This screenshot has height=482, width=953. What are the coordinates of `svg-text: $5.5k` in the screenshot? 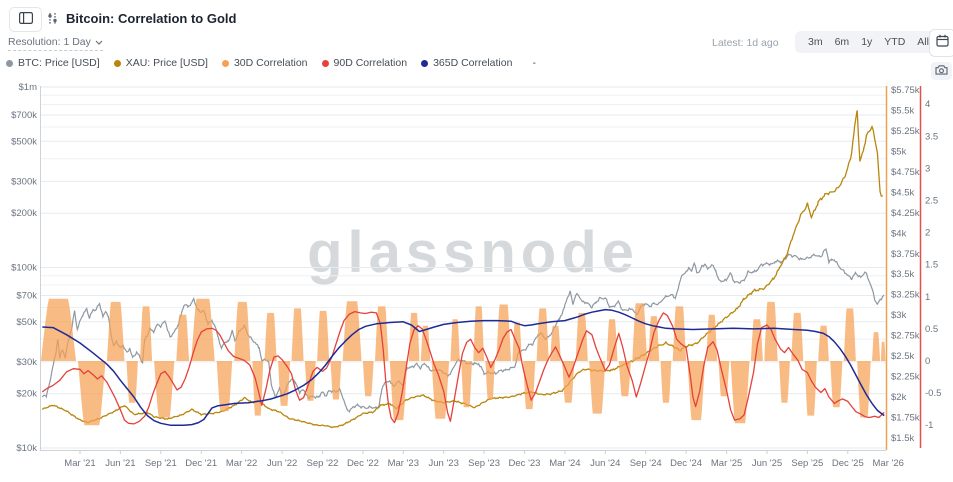 It's located at (902, 111).